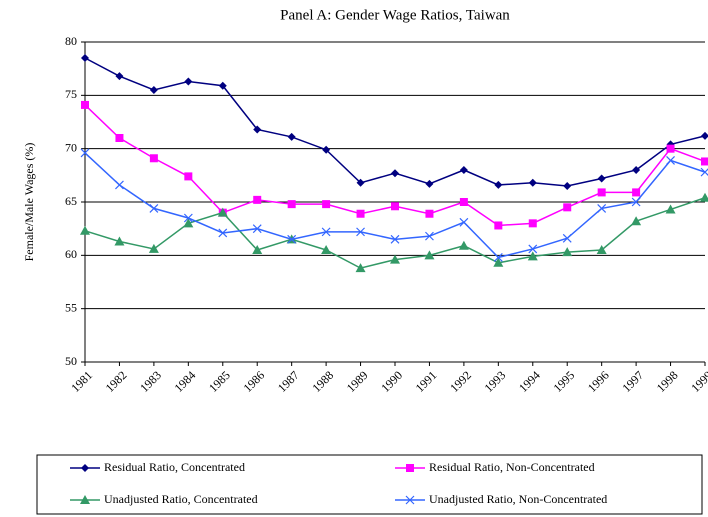  Describe the element at coordinates (71, 201) in the screenshot. I see `y-tick-label: 65` at that location.